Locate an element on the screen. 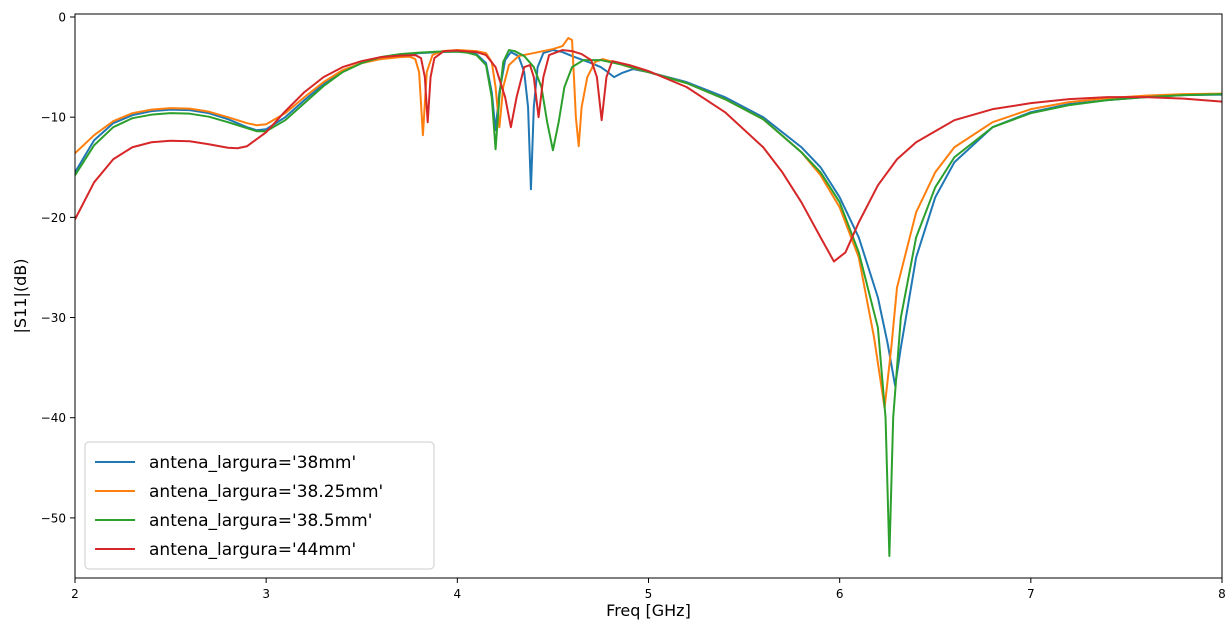  legend-entry-label: antena_largura='44mm' is located at coordinates (252, 550).